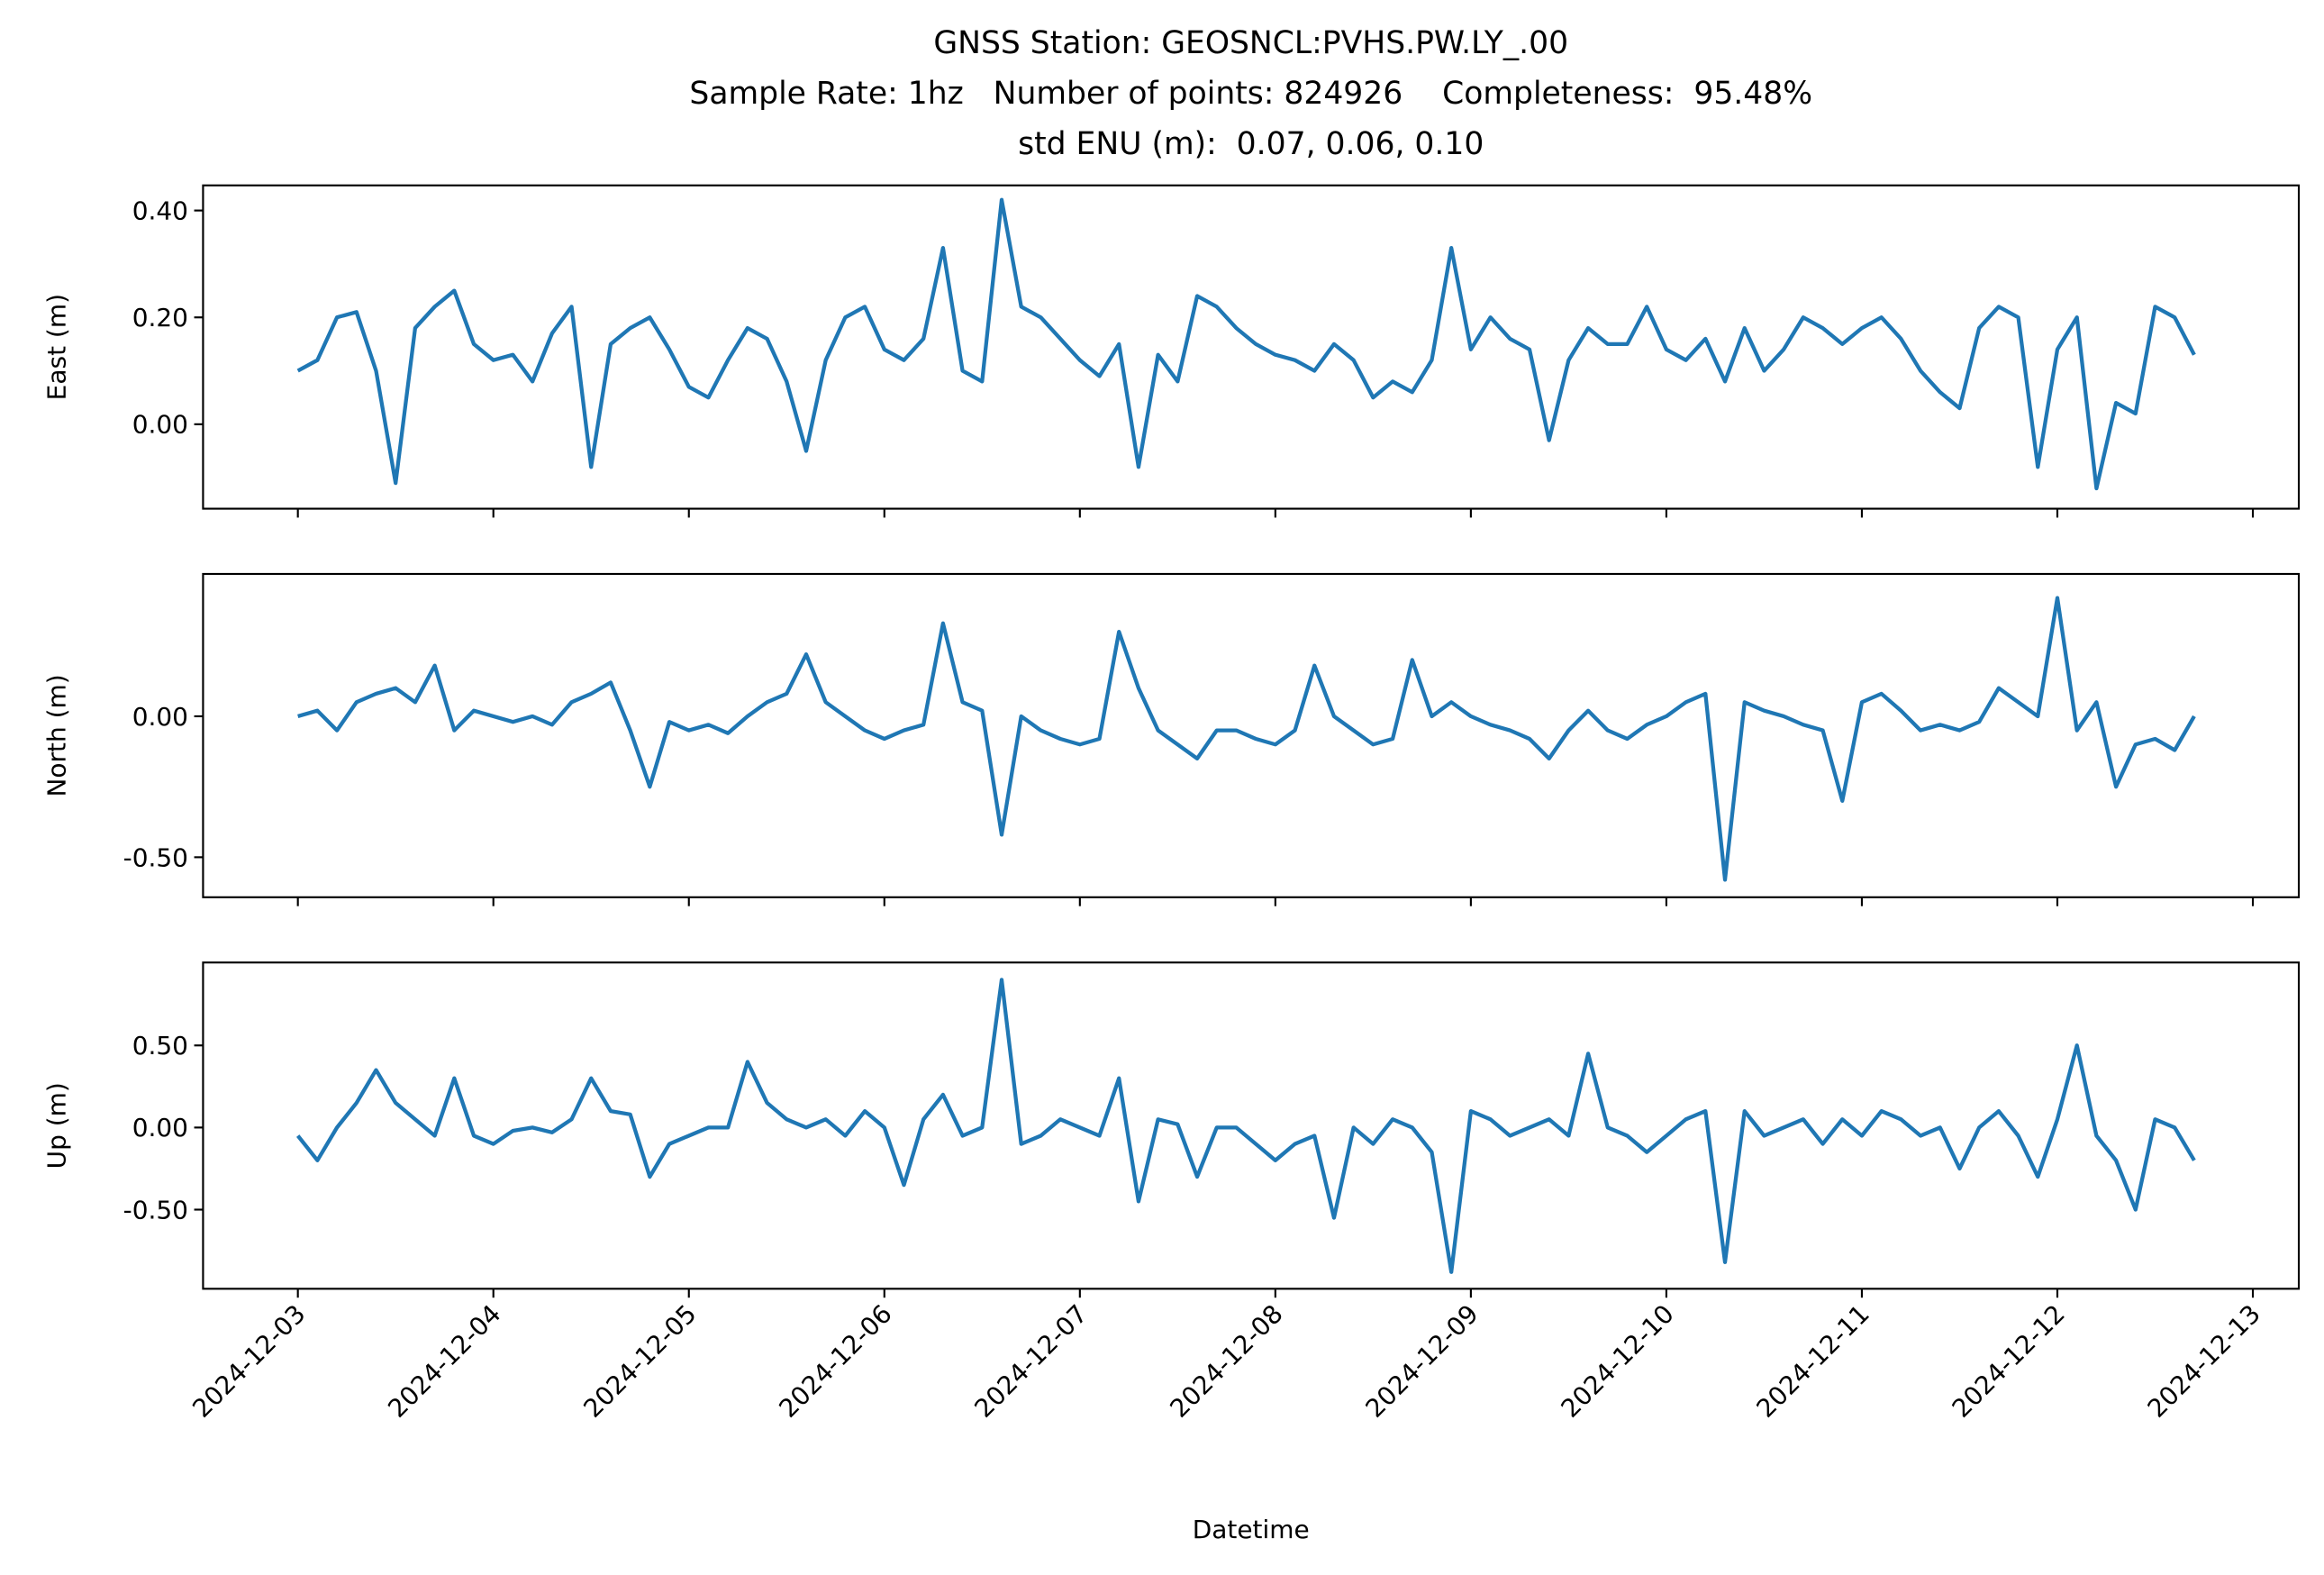 This screenshot has height=1575, width=2324. I want to click on y-tick-label: 0.40, so click(160, 210).